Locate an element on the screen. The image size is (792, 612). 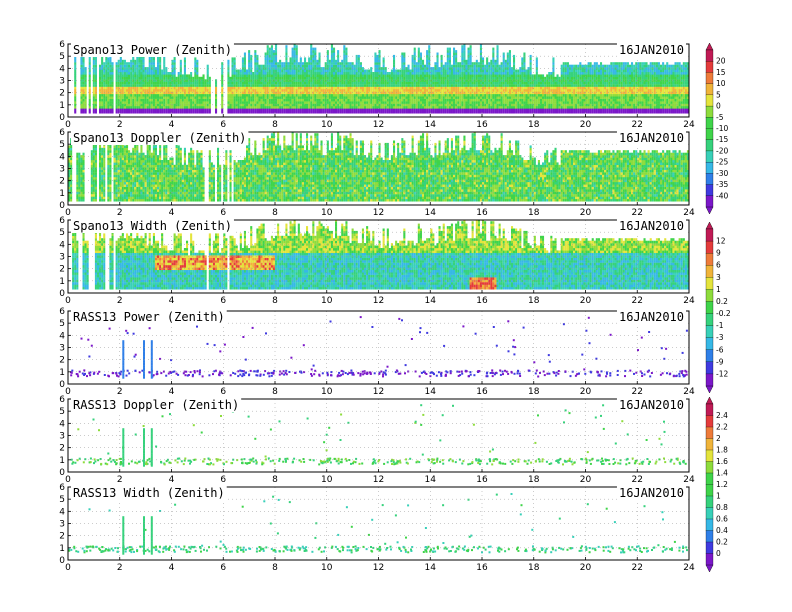
colorbar-label: -3 is located at coordinates (720, 337).